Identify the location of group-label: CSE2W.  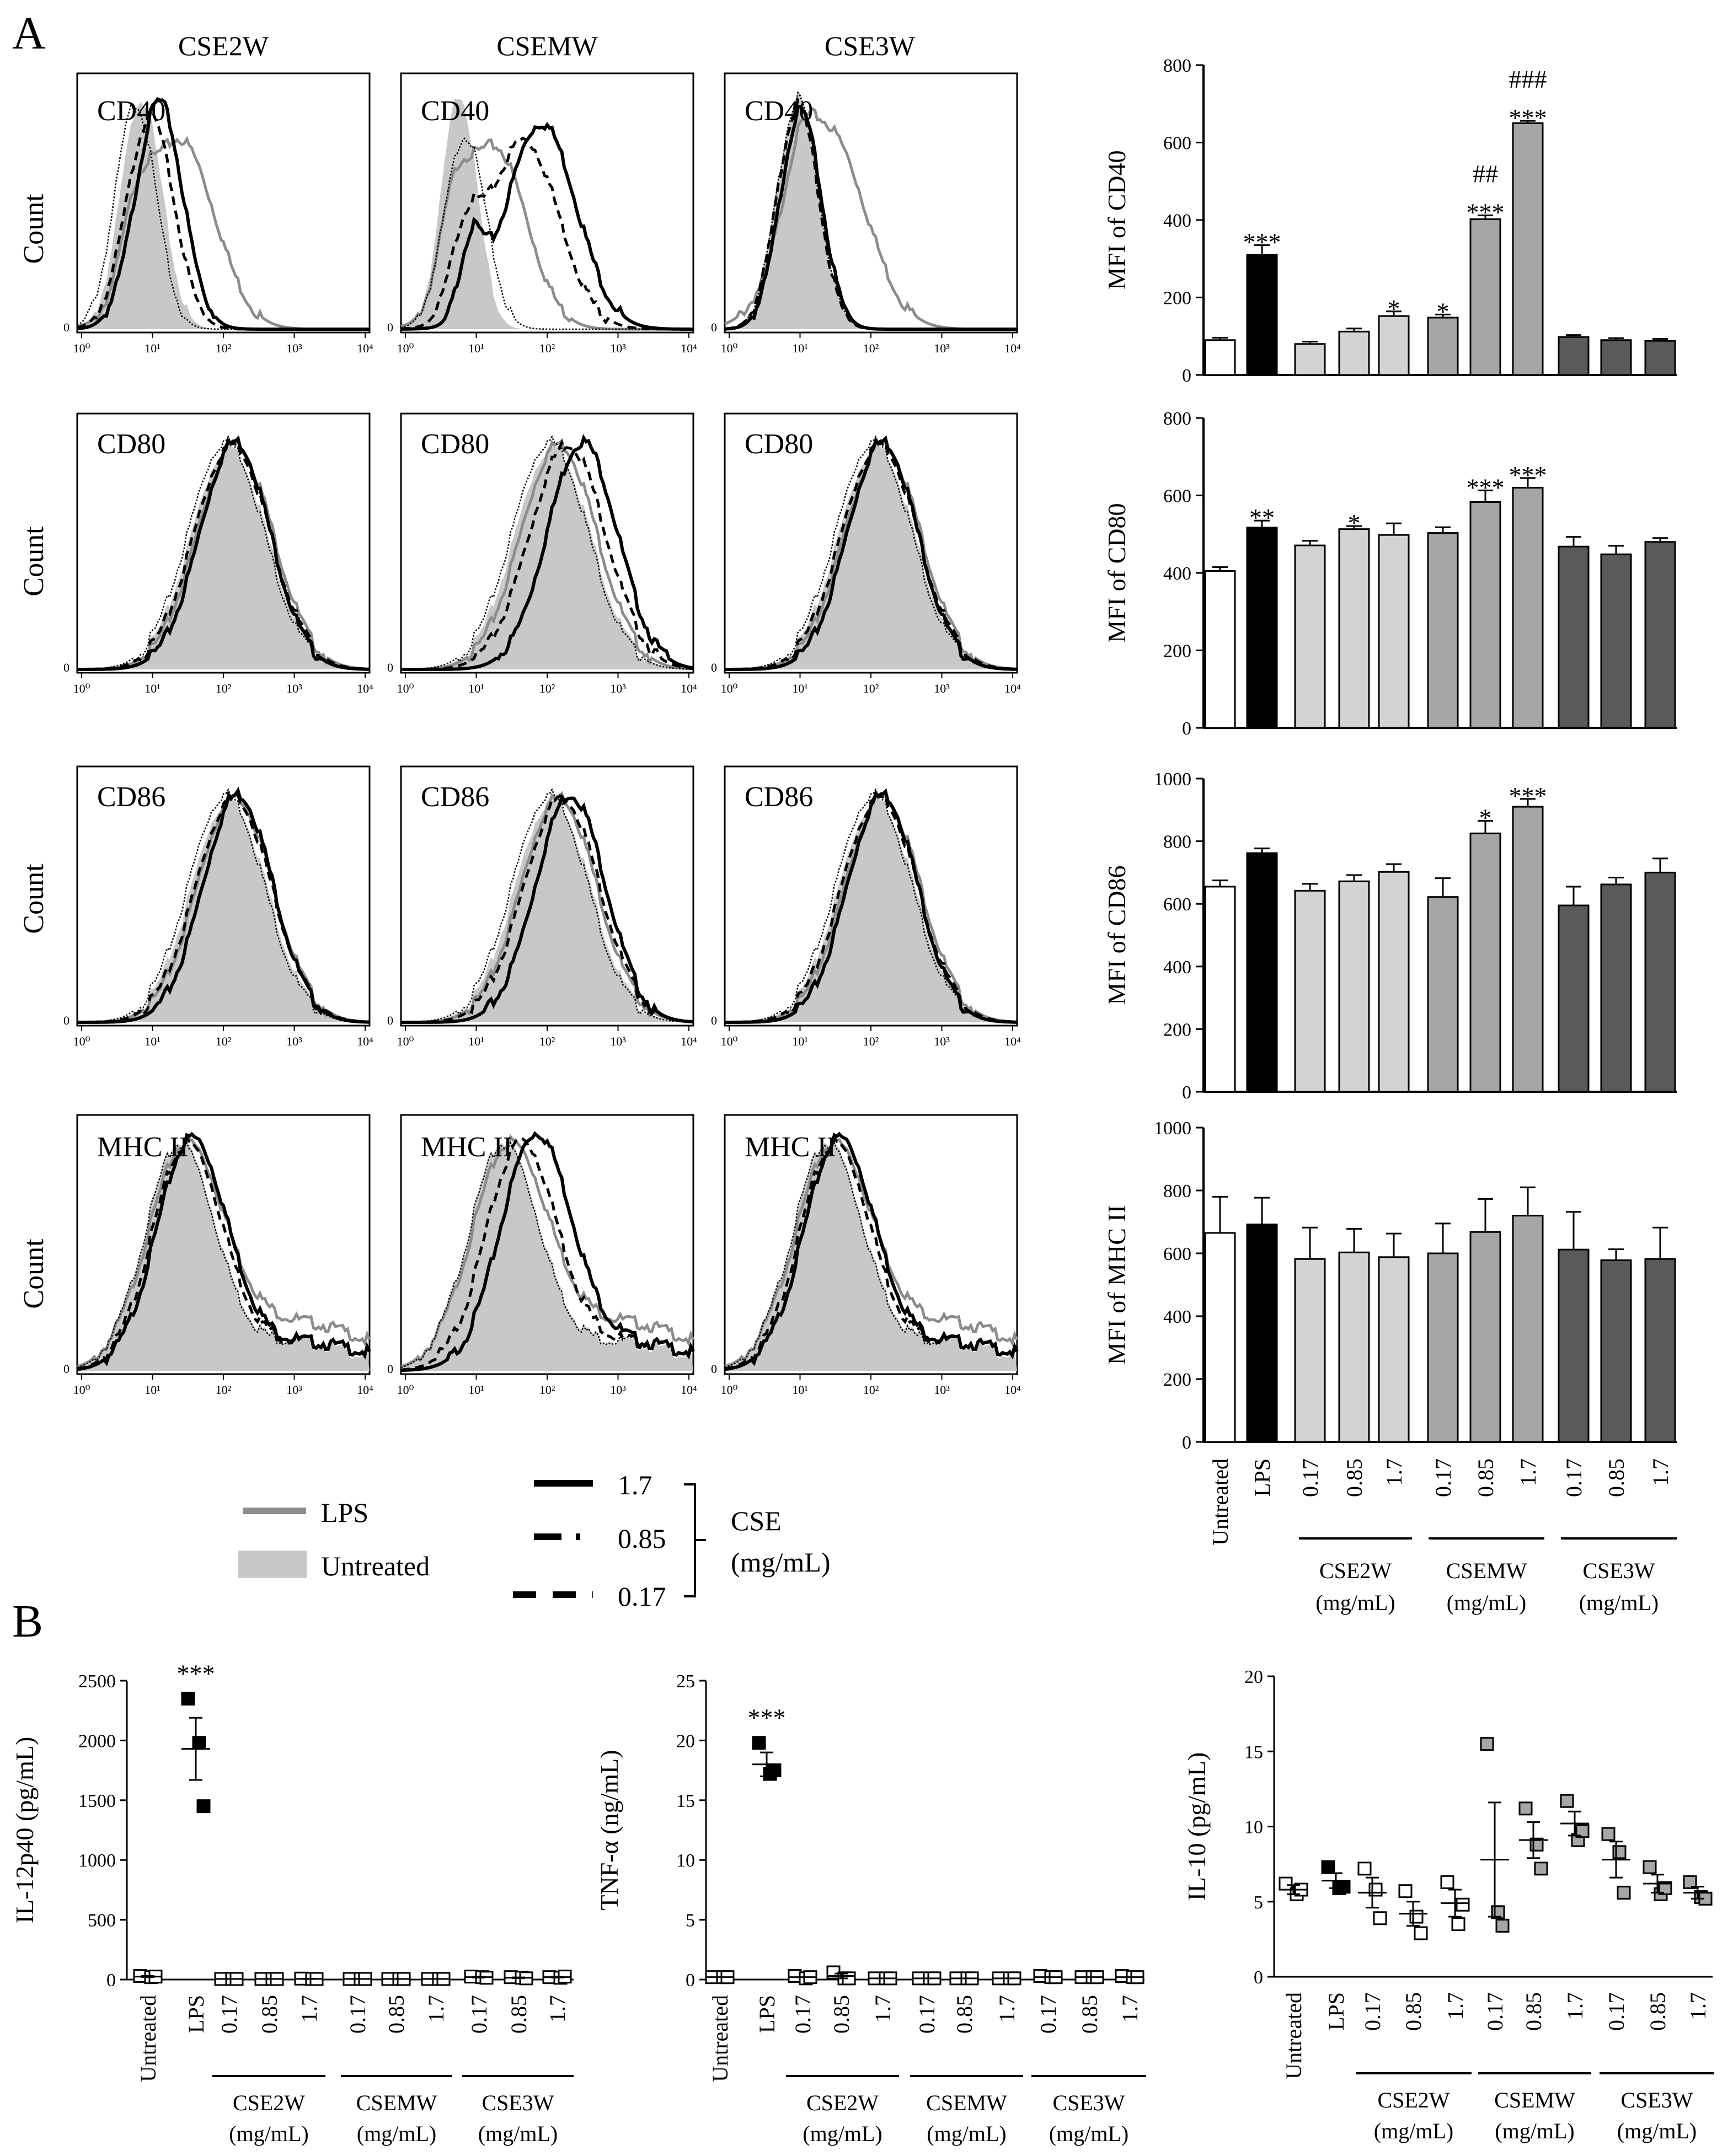
(269, 2102).